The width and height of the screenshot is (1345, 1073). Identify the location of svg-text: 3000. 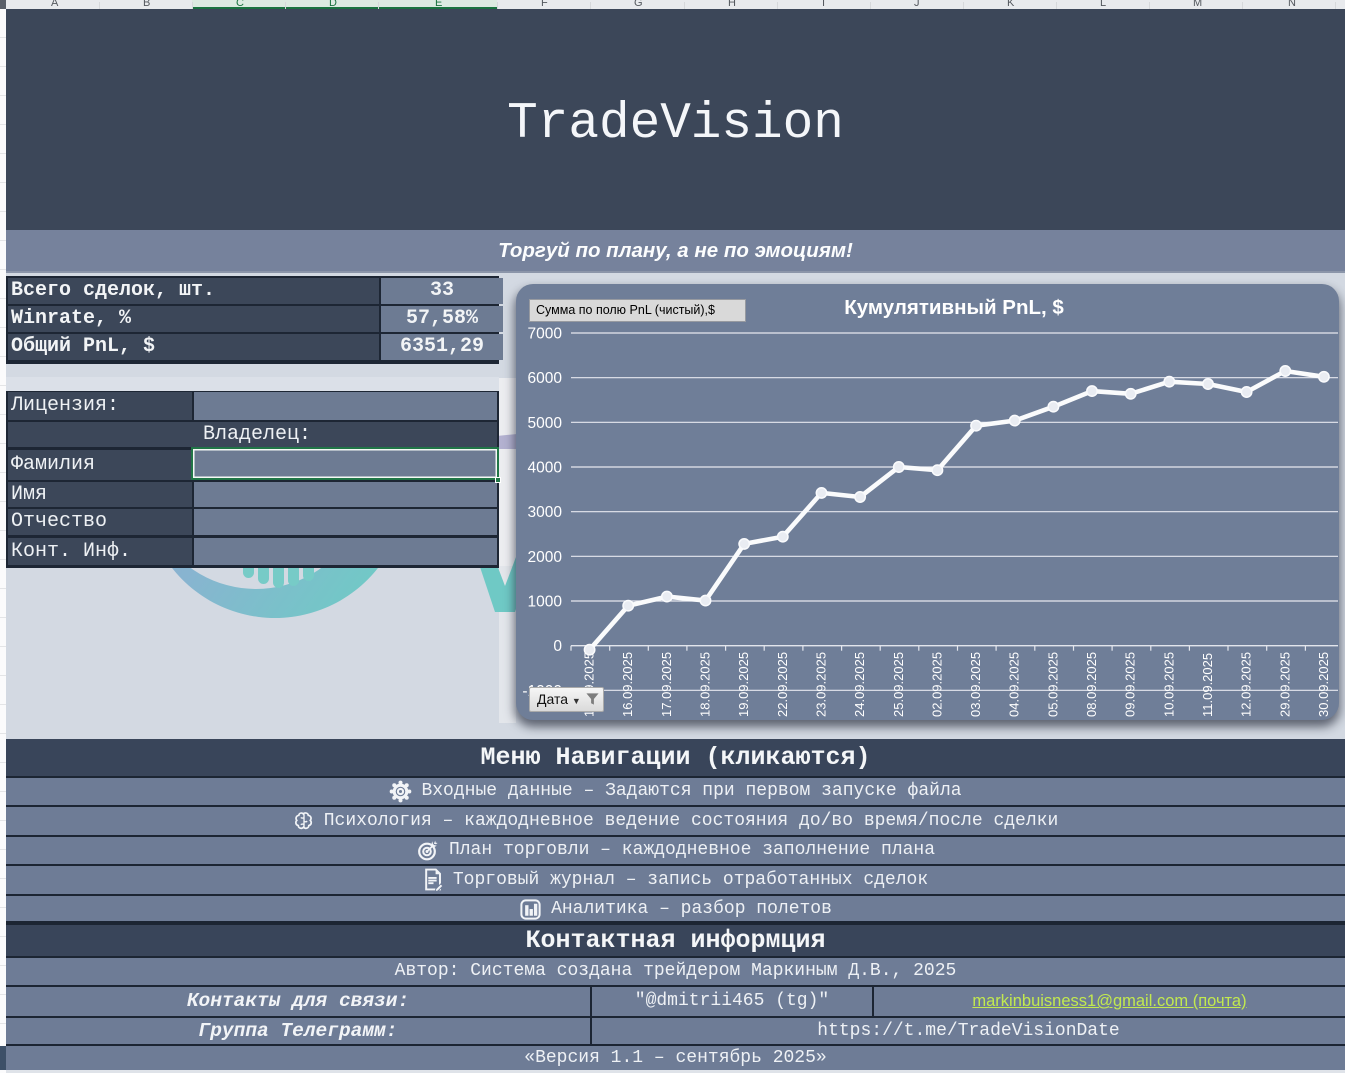
(545, 512).